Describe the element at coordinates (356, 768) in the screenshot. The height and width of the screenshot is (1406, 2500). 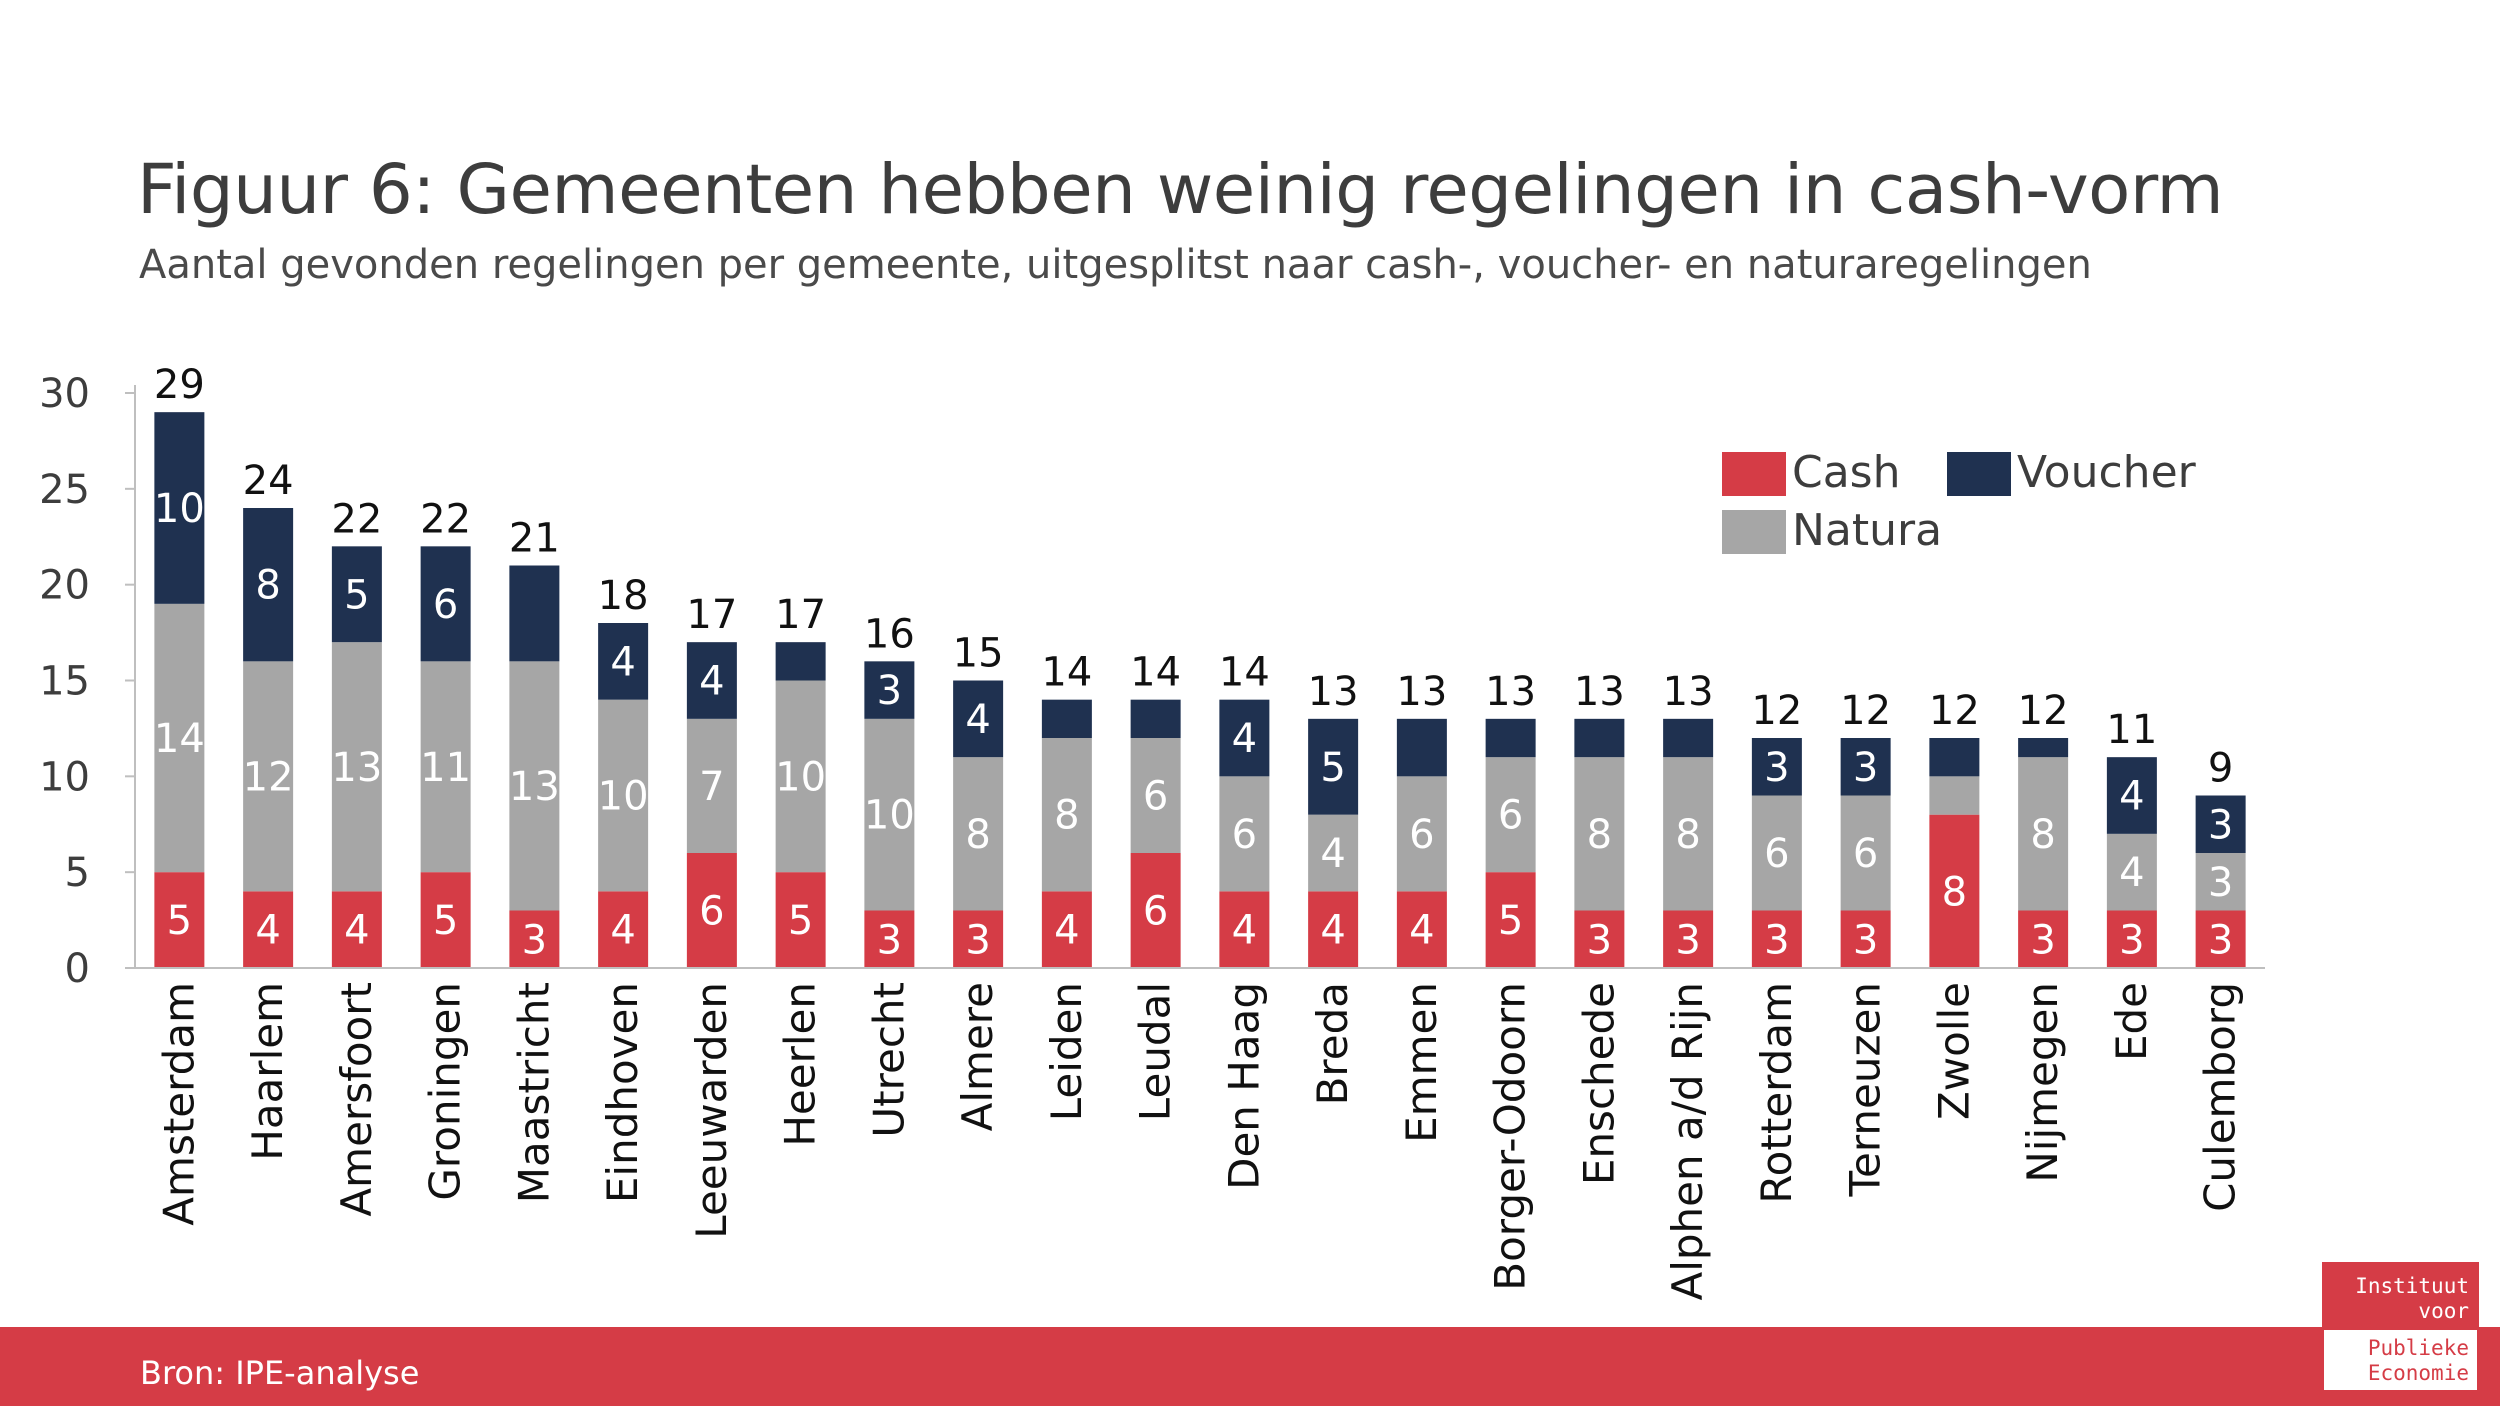
I see `data-label-natura: 13` at that location.